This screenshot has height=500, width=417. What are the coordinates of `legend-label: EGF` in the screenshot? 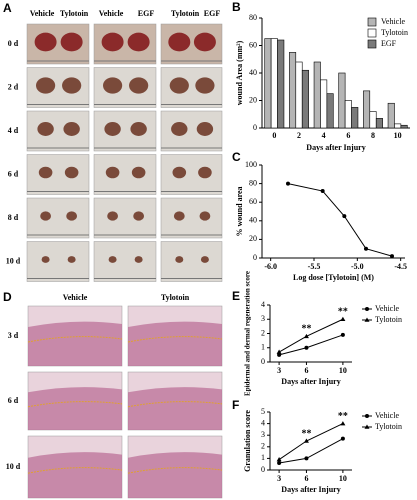 It's located at (389, 43).